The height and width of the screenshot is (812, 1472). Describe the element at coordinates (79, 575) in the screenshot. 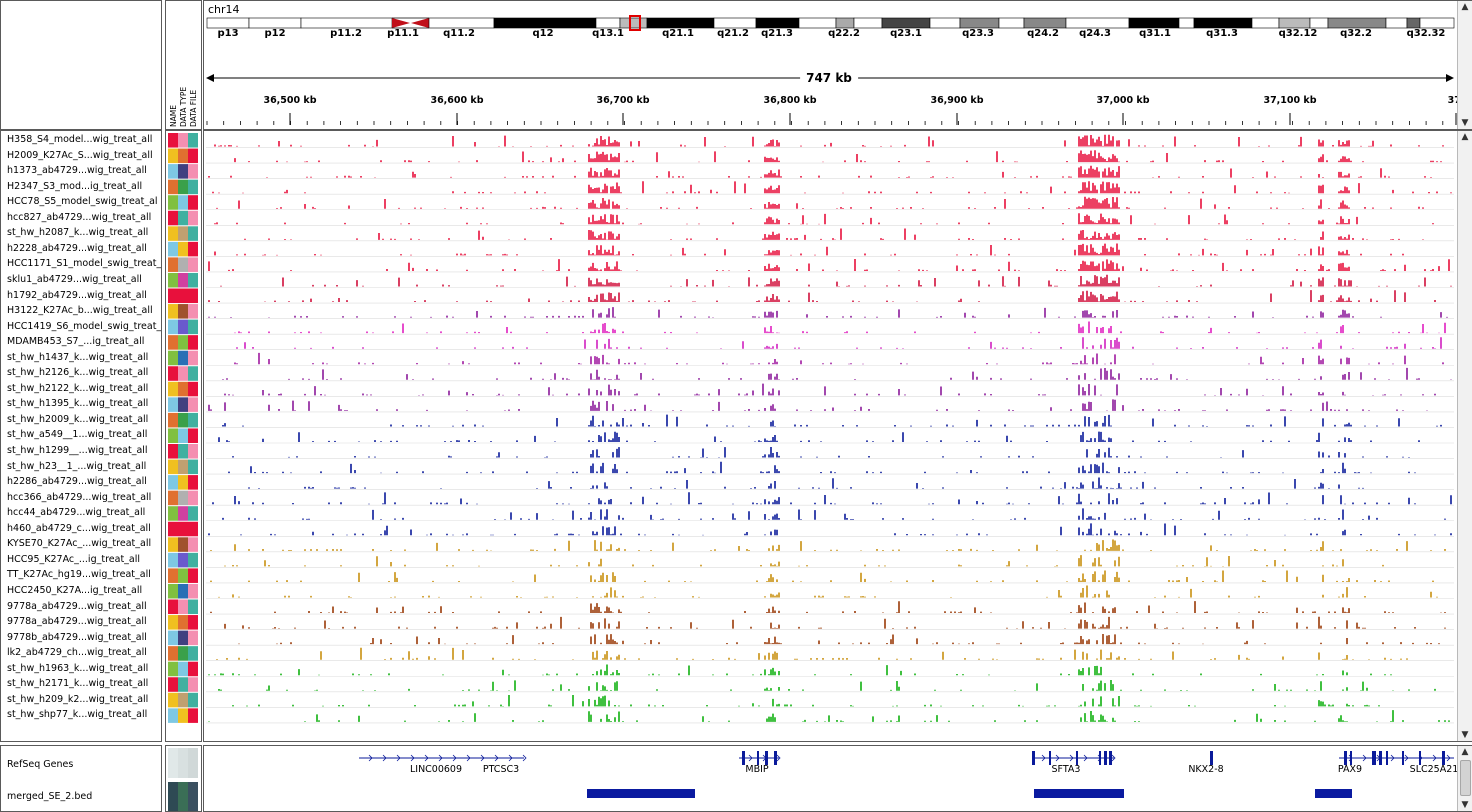

I see `track-name: TT_K27Ac_hg19...wig_treat_all` at that location.